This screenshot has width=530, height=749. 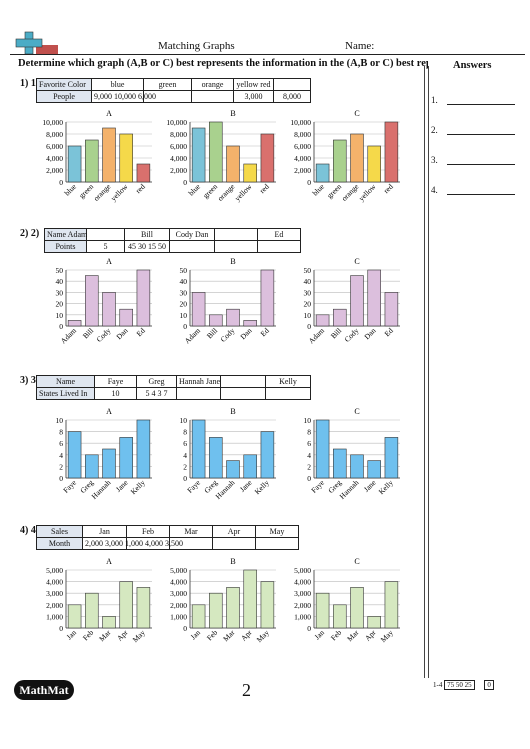 What do you see at coordinates (243, 192) in the screenshot?
I see `x-tick-label: yellow` at bounding box center [243, 192].